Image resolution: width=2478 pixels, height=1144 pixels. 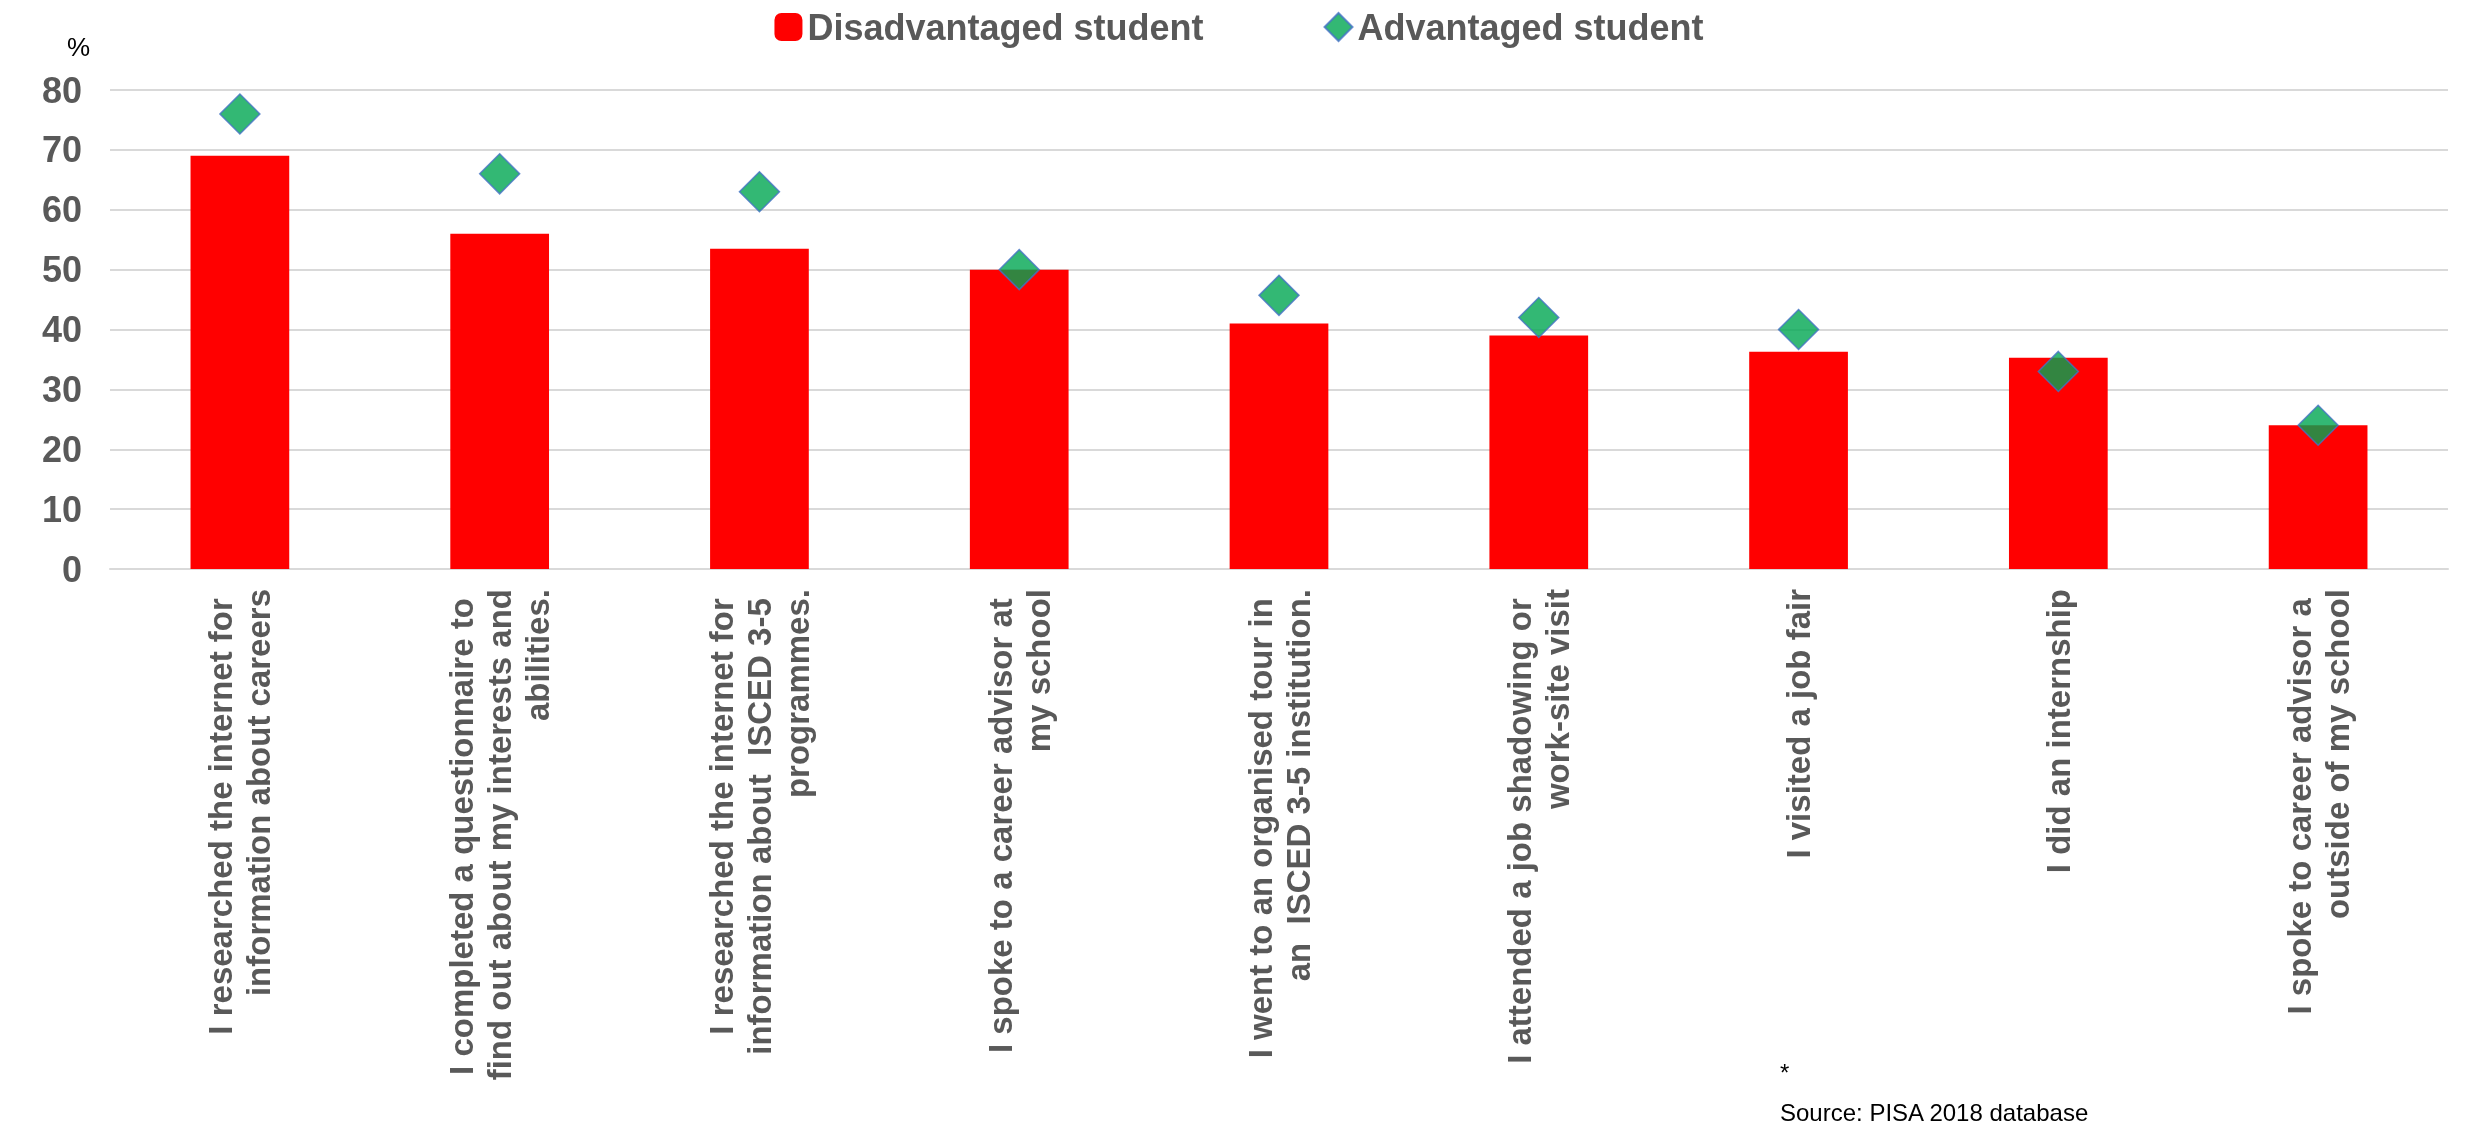 What do you see at coordinates (61, 90) in the screenshot?
I see `y-tick-label: 80` at bounding box center [61, 90].